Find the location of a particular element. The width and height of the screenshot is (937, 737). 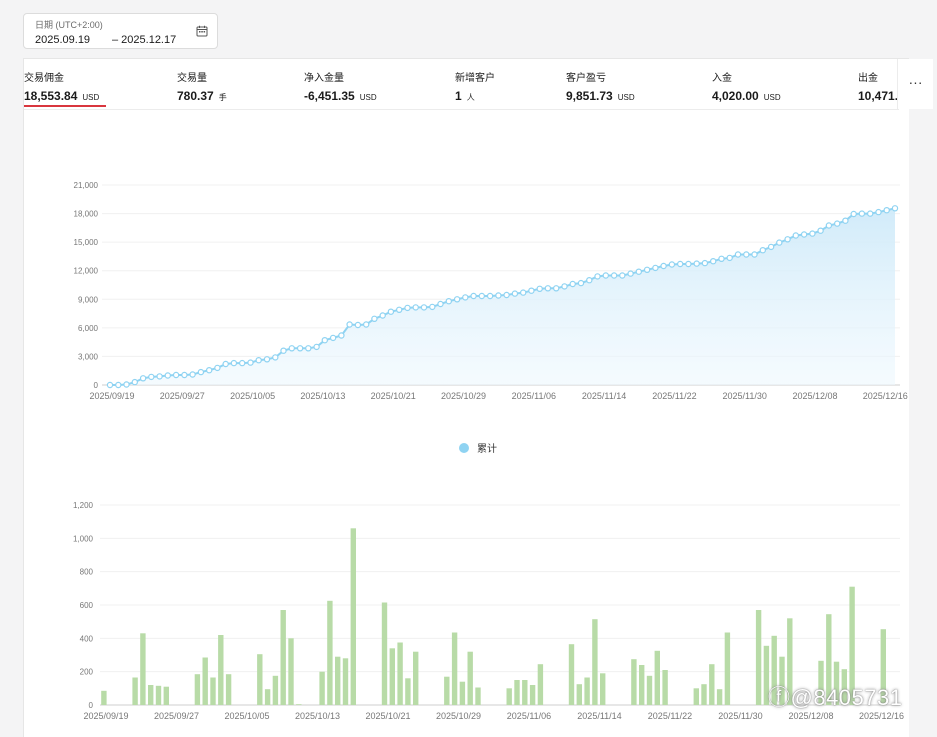

kpi-value: 4,020.00 is located at coordinates (735, 96).